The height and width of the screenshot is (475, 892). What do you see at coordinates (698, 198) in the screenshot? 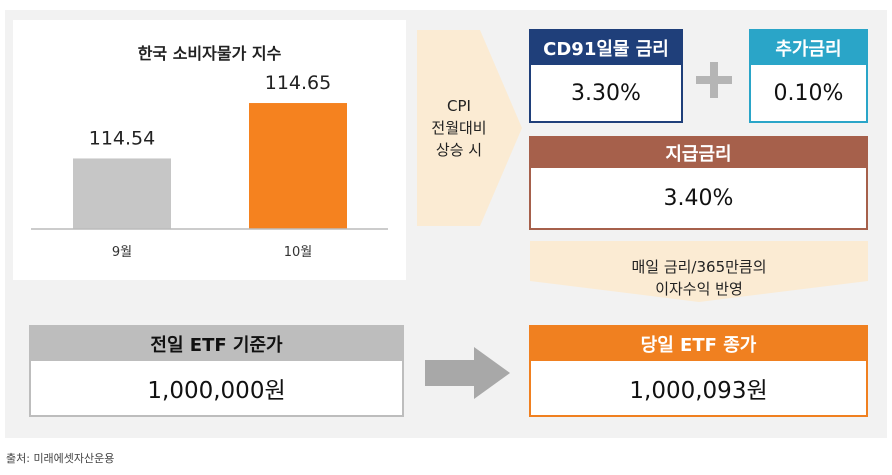
I see `payment-rate-value: 3.40%` at bounding box center [698, 198].